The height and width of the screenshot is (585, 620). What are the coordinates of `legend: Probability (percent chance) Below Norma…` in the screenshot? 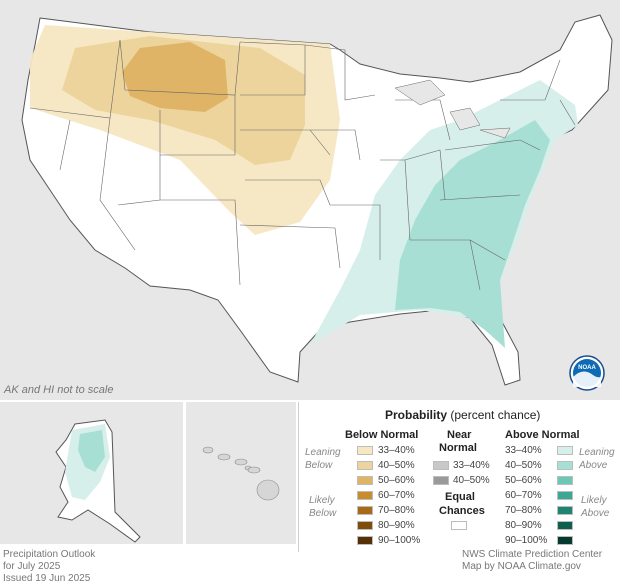 It's located at (459, 477).